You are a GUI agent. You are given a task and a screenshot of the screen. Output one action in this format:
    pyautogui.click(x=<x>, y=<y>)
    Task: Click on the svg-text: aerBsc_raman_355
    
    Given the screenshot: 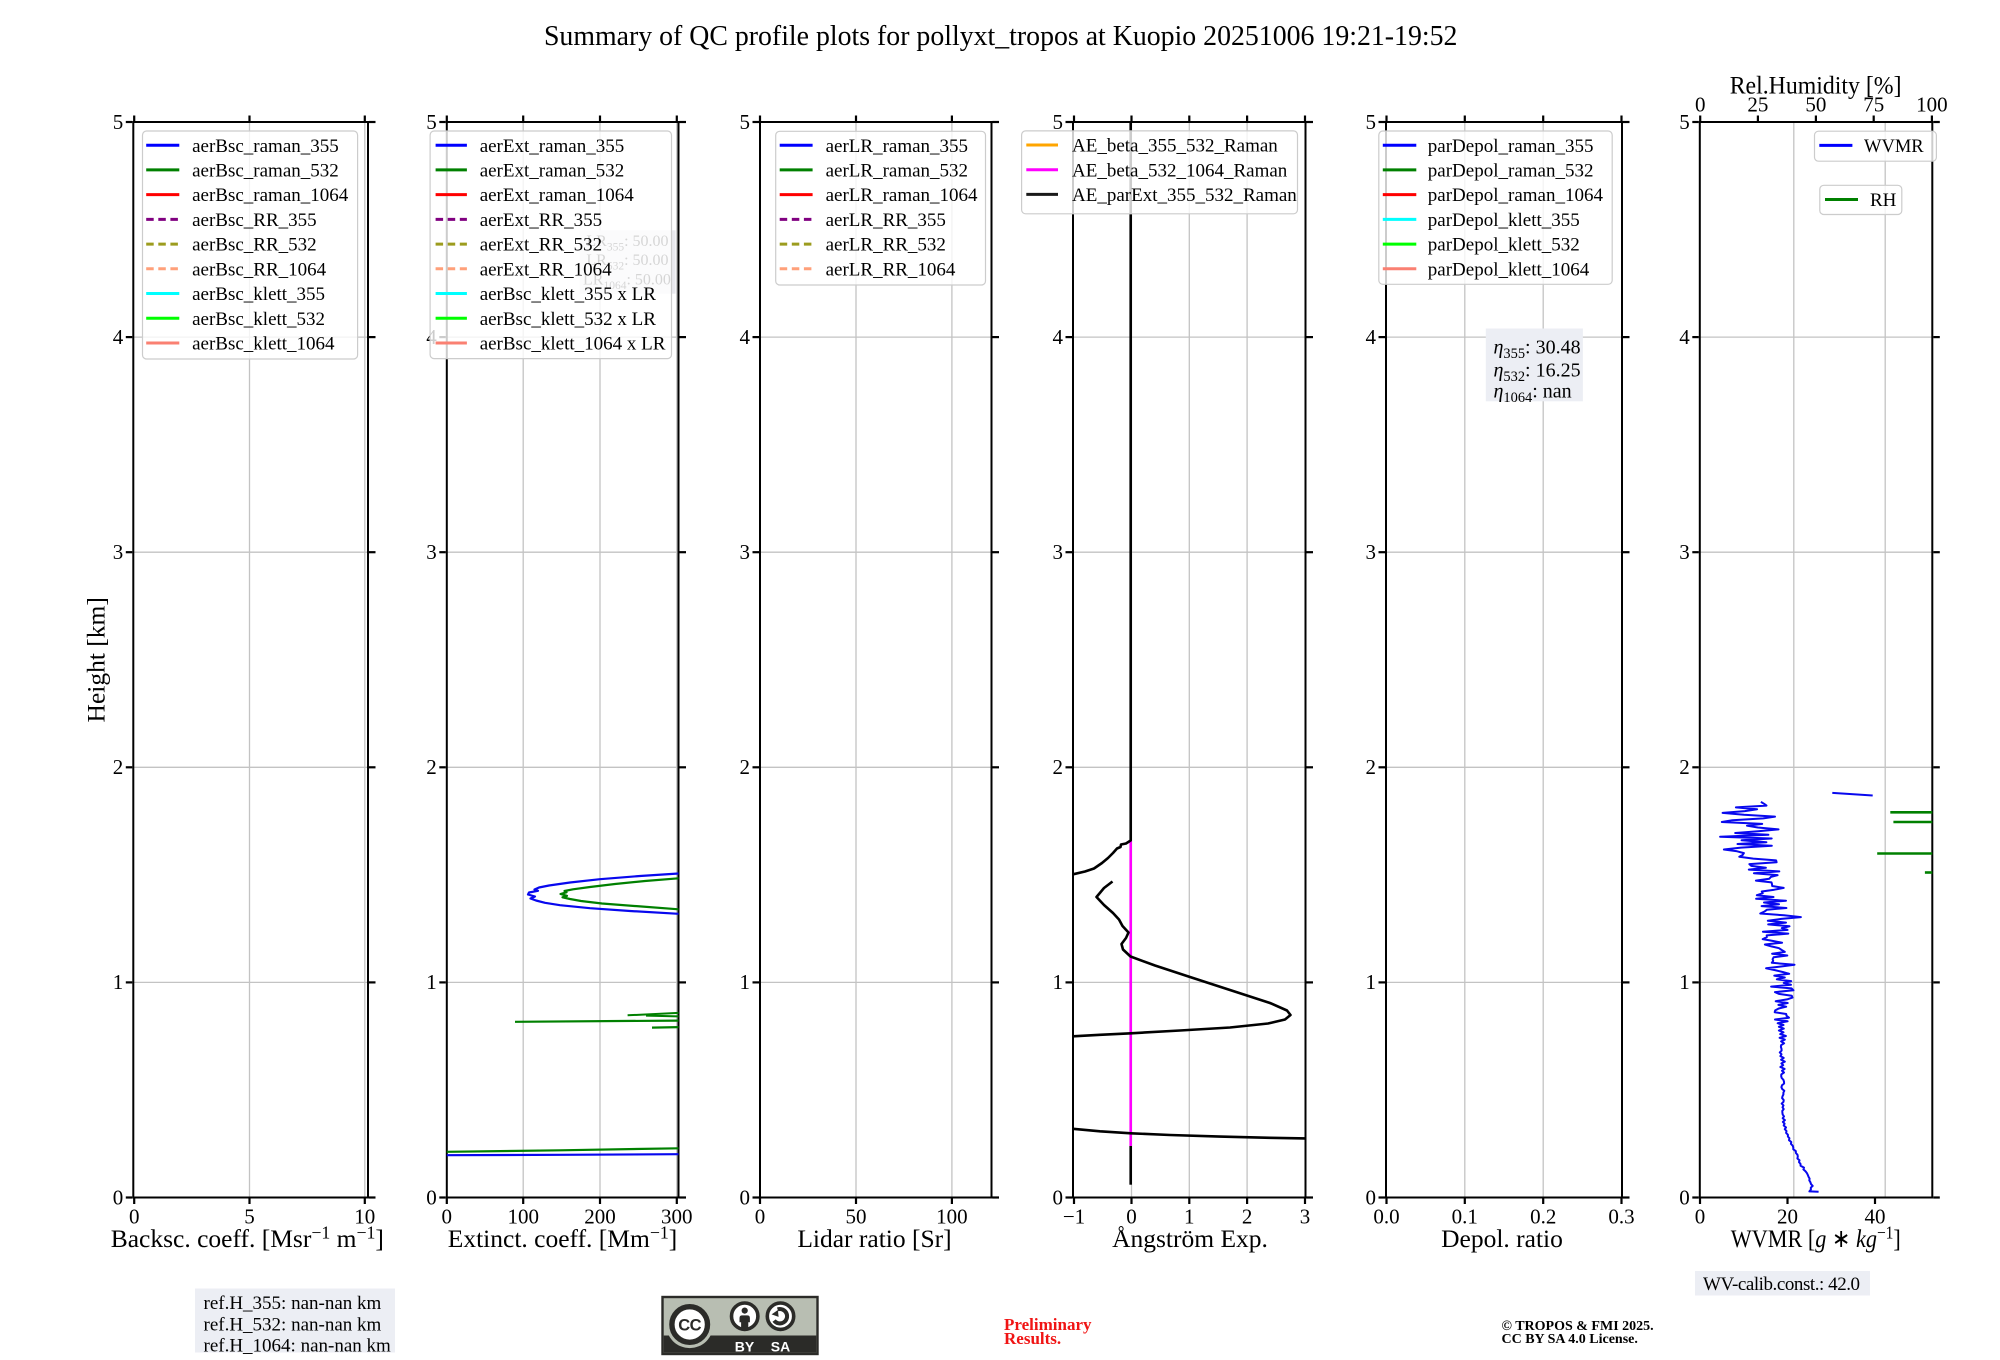 What is the action you would take?
    pyautogui.click(x=265, y=146)
    